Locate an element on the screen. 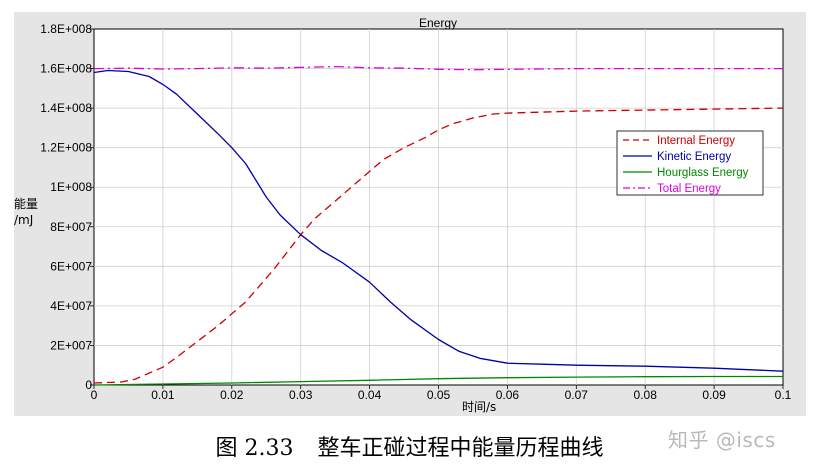  figure-caption: 图 2.33 整车正碰过程中能量历程曲线 is located at coordinates (409, 446).